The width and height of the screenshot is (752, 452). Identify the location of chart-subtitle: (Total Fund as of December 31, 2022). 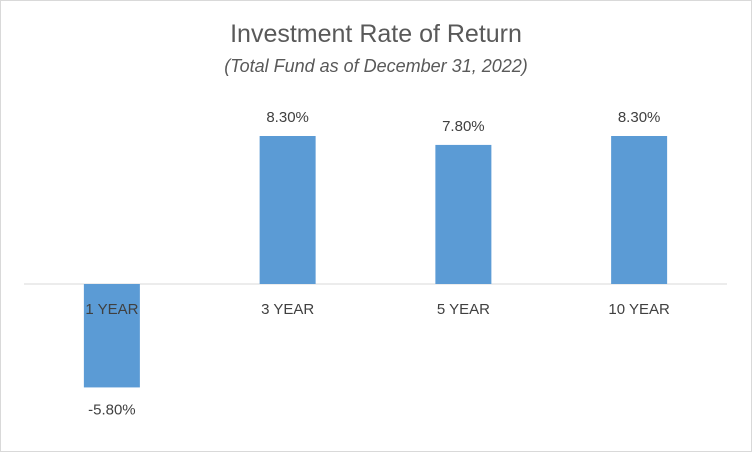
(376, 66).